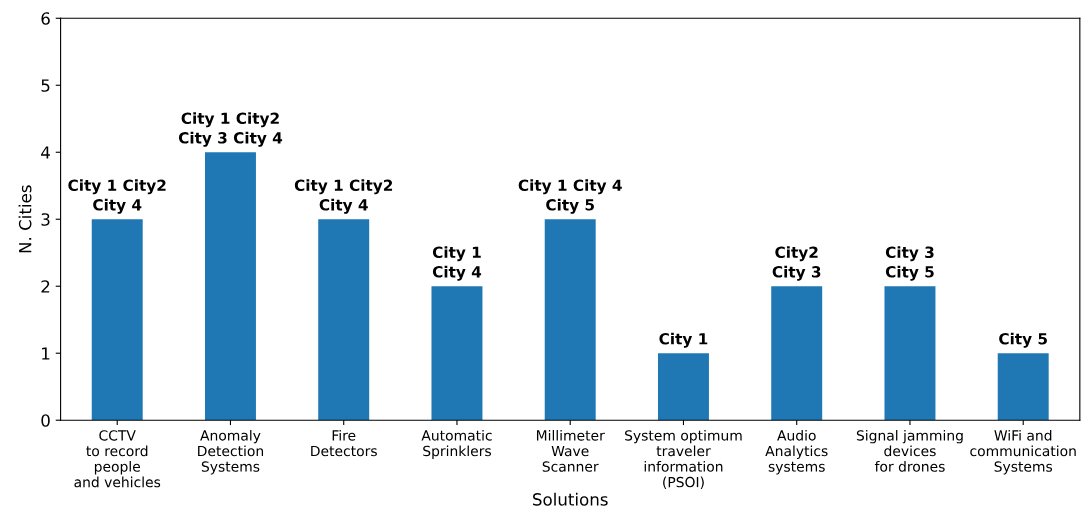 The height and width of the screenshot is (522, 1082). What do you see at coordinates (1023, 340) in the screenshot?
I see `data-label: City 5` at bounding box center [1023, 340].